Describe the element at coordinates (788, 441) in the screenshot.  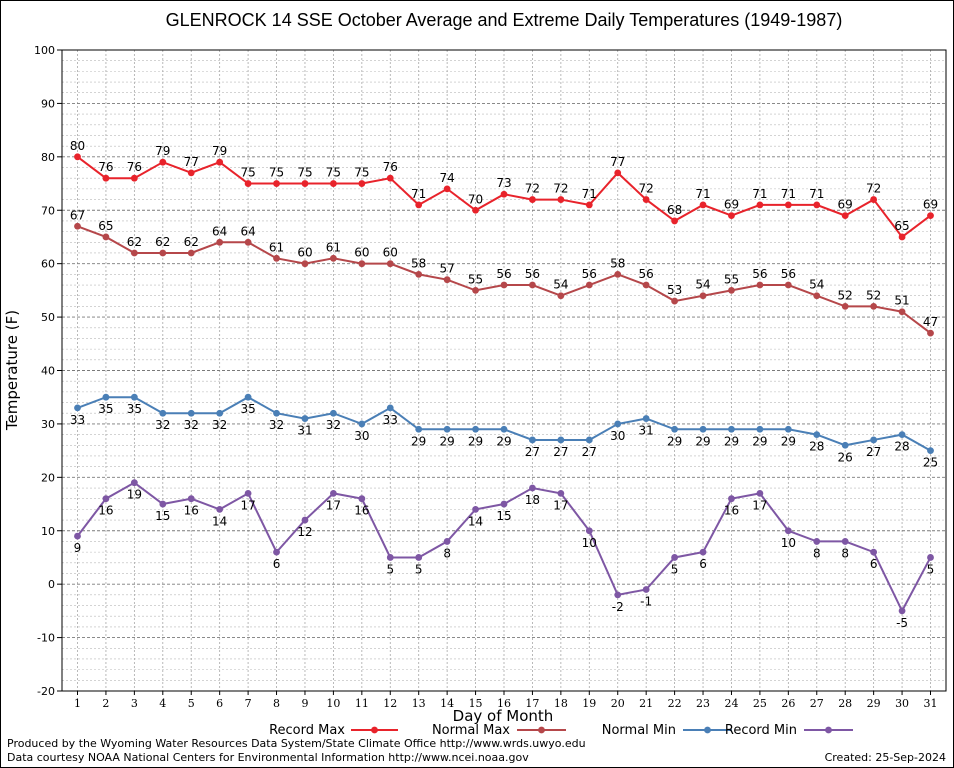
I see `normal-min-data-label: 29` at that location.